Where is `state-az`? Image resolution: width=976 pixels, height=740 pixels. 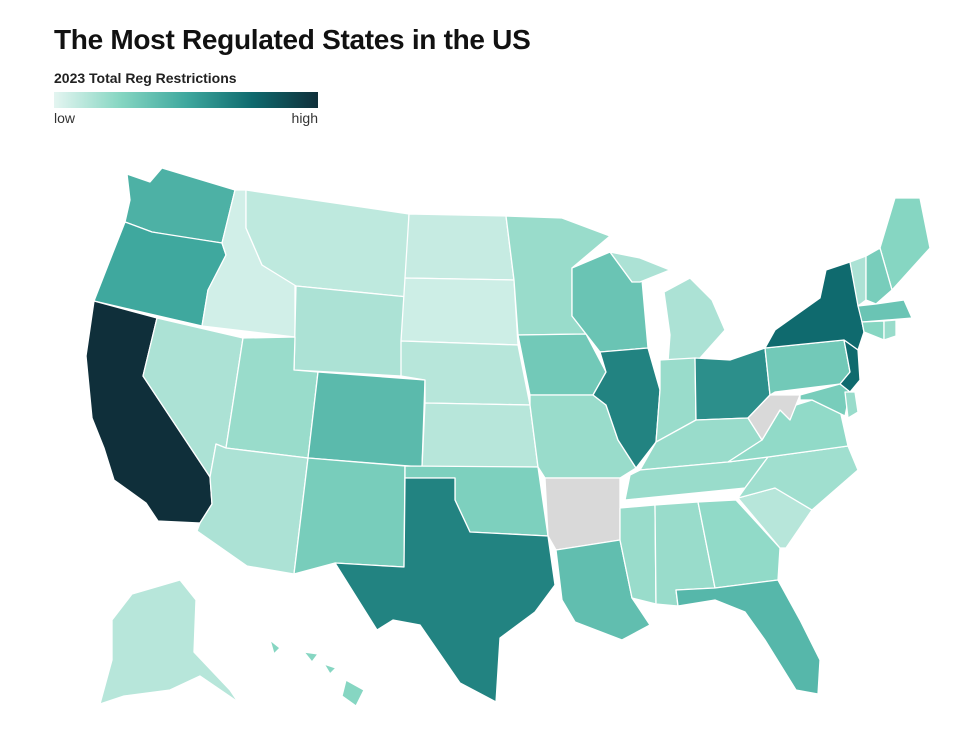
state-az is located at coordinates (252, 509).